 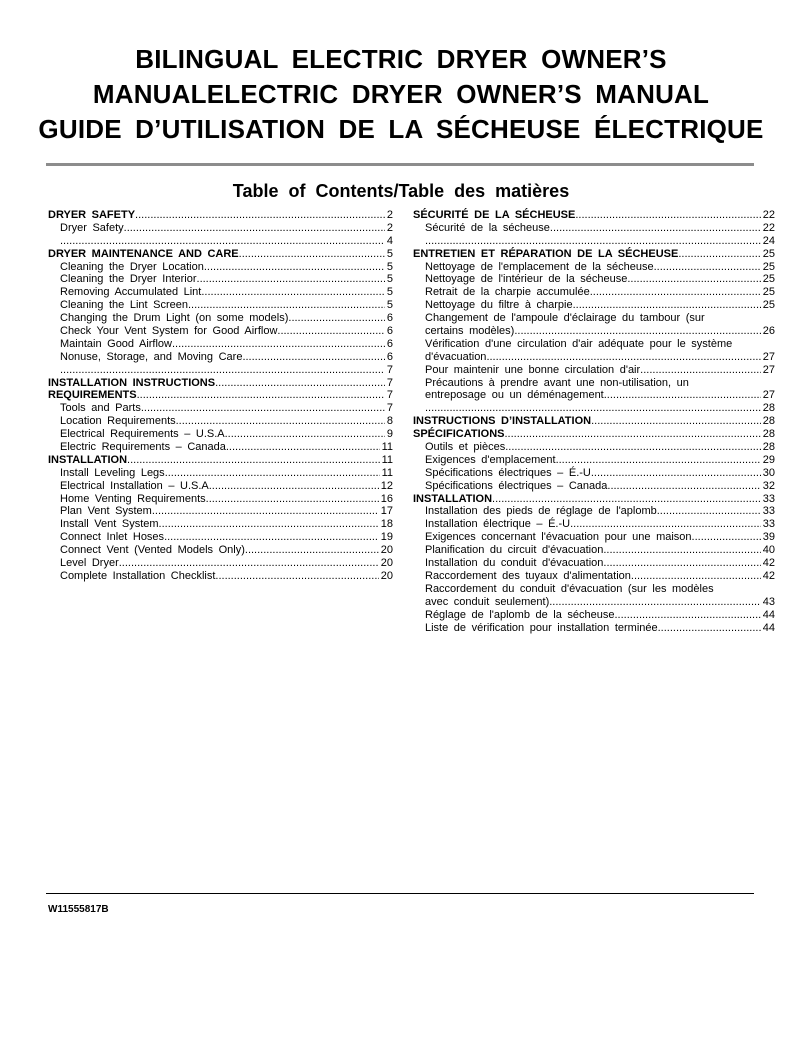 I want to click on toc-entry: Spécifications électriques – Canada 32, so click(x=594, y=486).